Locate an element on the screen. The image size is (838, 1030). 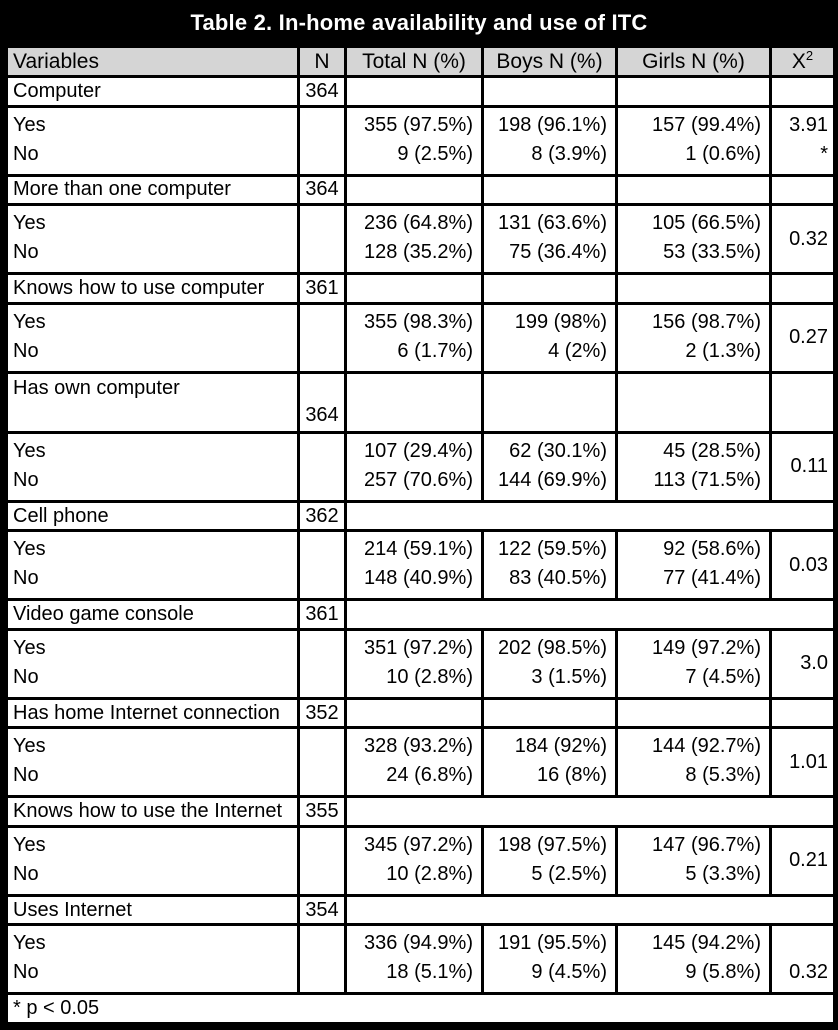
n-cell: 361 is located at coordinates (322, 288).